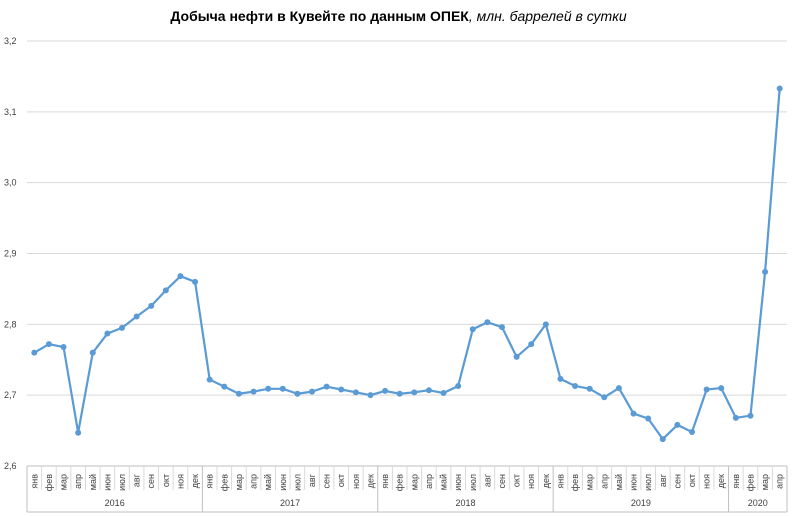 The image size is (797, 516). I want to click on y-tick-label: 3,2, so click(10, 41).